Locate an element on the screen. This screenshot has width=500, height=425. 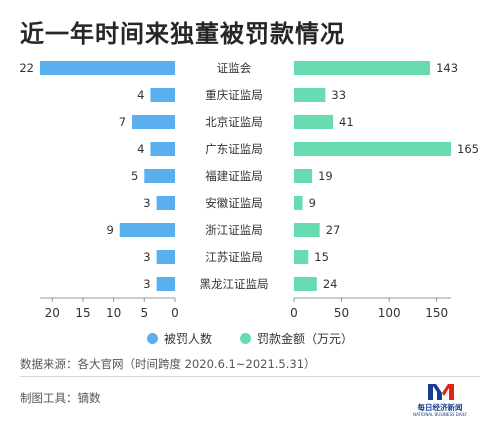
legend-item-right: 罚款金额（万元） is located at coordinates (296, 338).